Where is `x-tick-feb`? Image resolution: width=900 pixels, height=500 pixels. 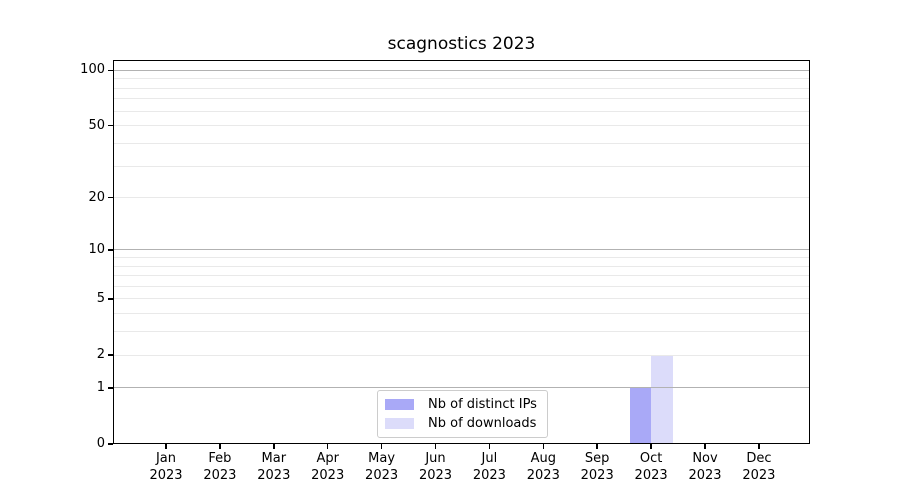 x-tick-feb is located at coordinates (220, 446).